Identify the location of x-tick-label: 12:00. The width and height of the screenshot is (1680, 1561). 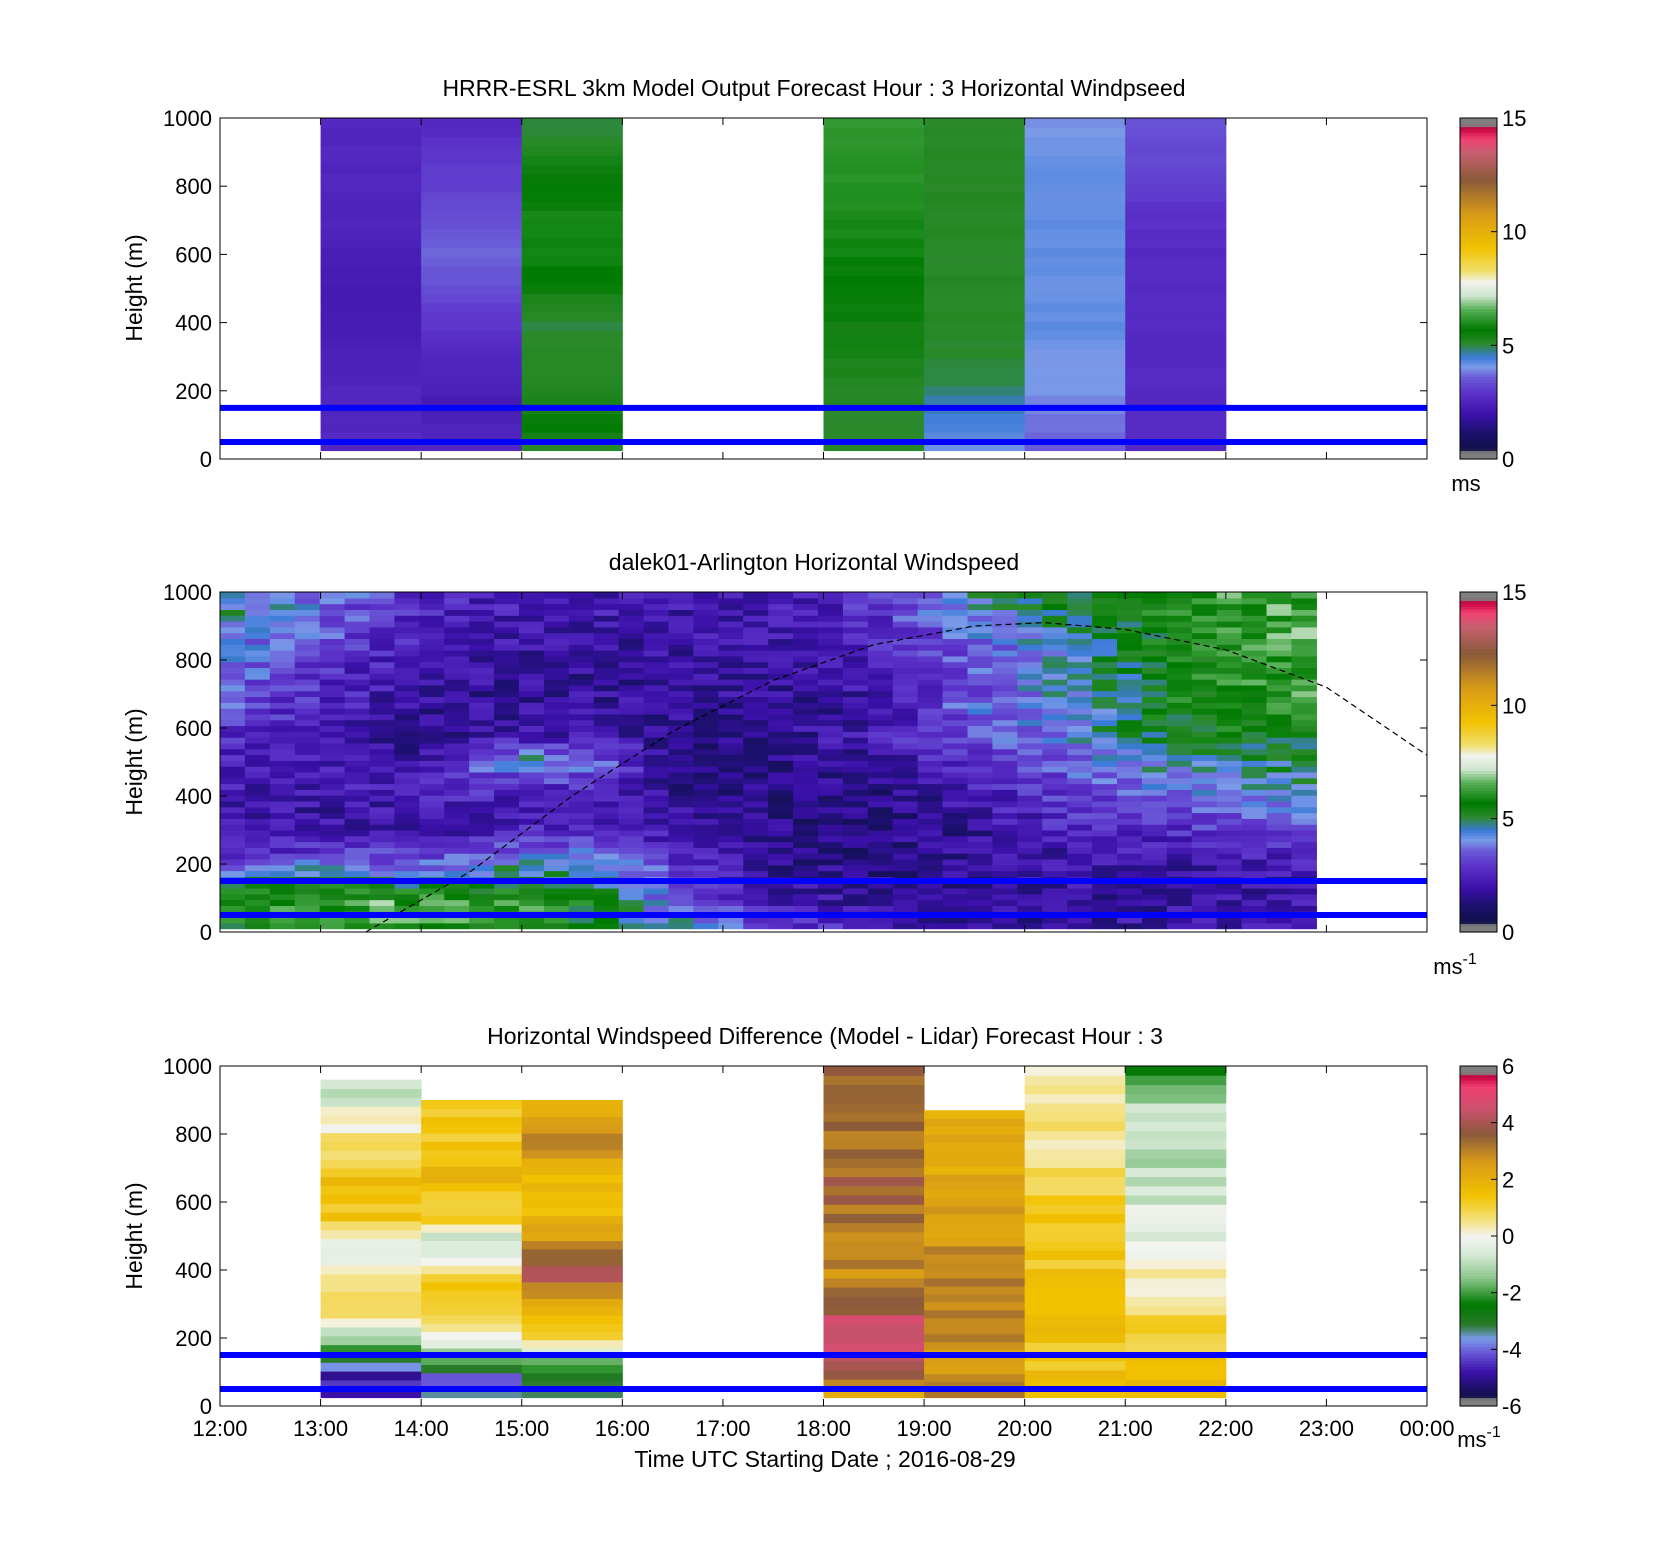
(219, 1428).